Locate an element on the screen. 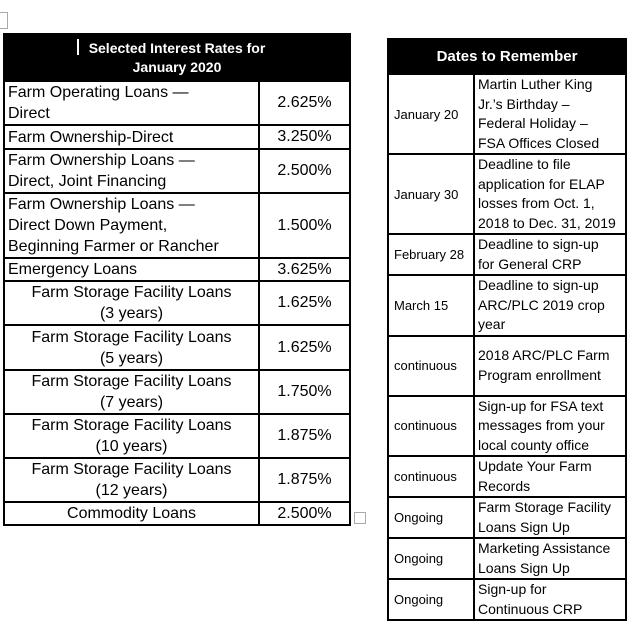  interest-rate-value: 3.625% is located at coordinates (304, 269).